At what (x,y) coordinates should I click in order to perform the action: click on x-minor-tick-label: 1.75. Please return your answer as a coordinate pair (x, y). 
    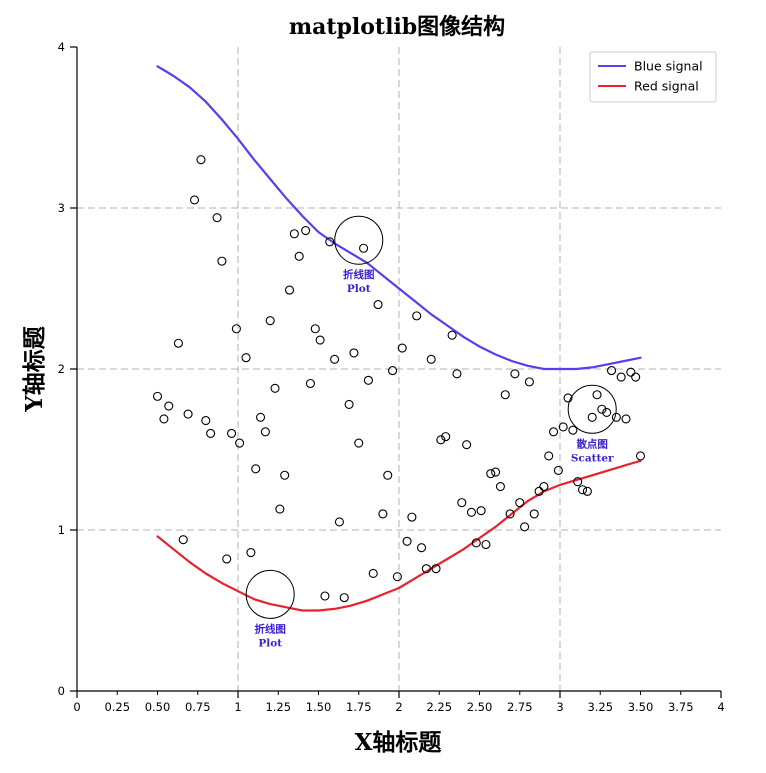
    Looking at the image, I should click on (359, 707).